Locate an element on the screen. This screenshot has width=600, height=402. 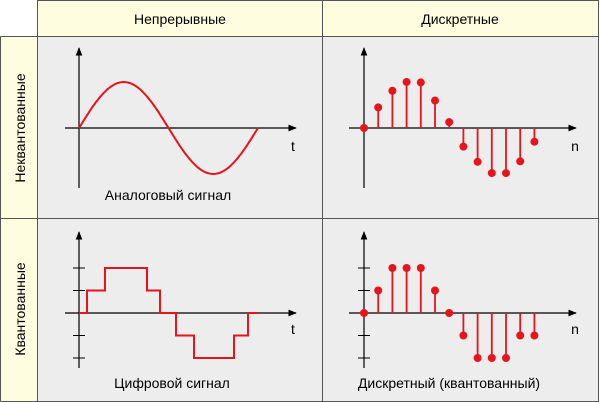
caption-discrete: Дискретный (квантованный) is located at coordinates (449, 383).